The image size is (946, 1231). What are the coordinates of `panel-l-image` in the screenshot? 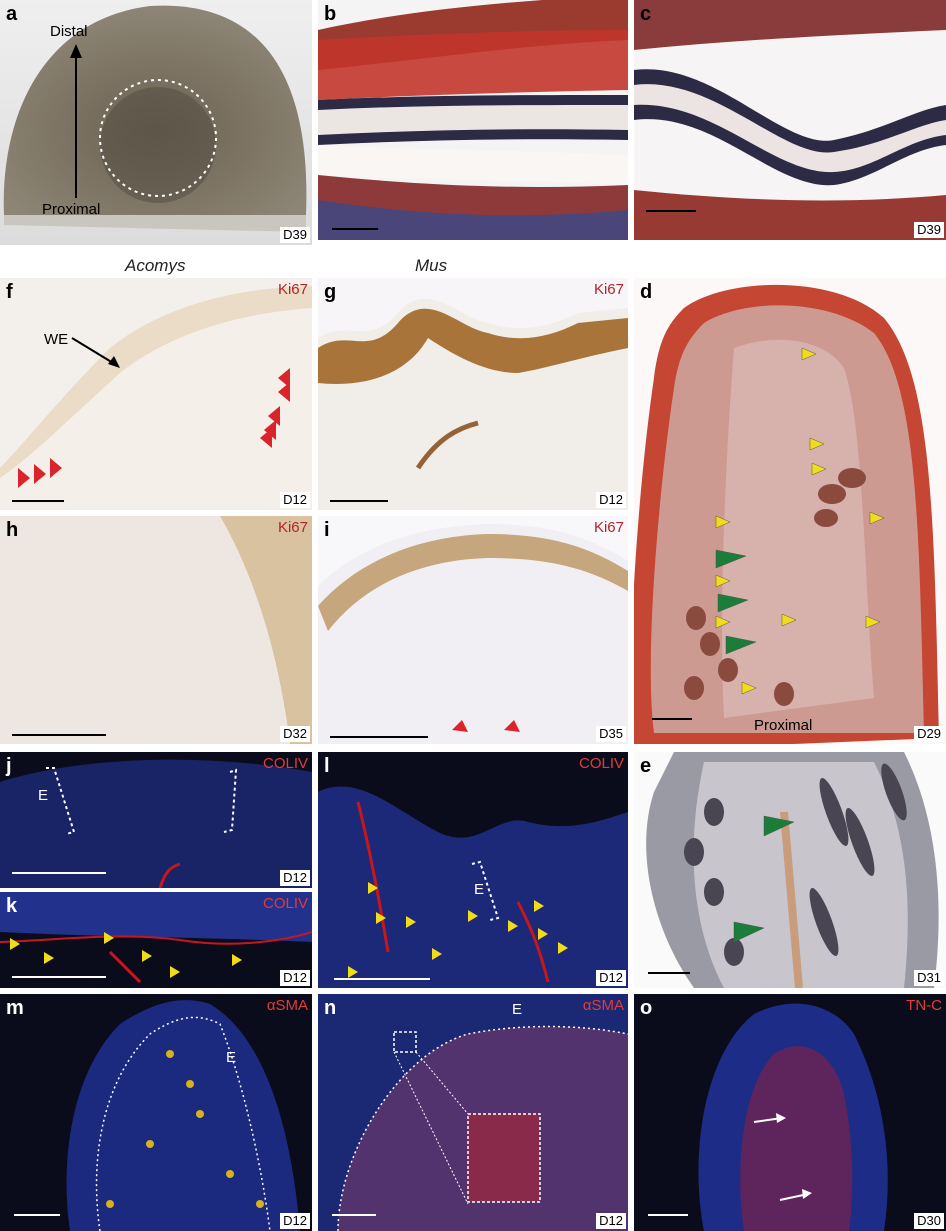 It's located at (473, 887).